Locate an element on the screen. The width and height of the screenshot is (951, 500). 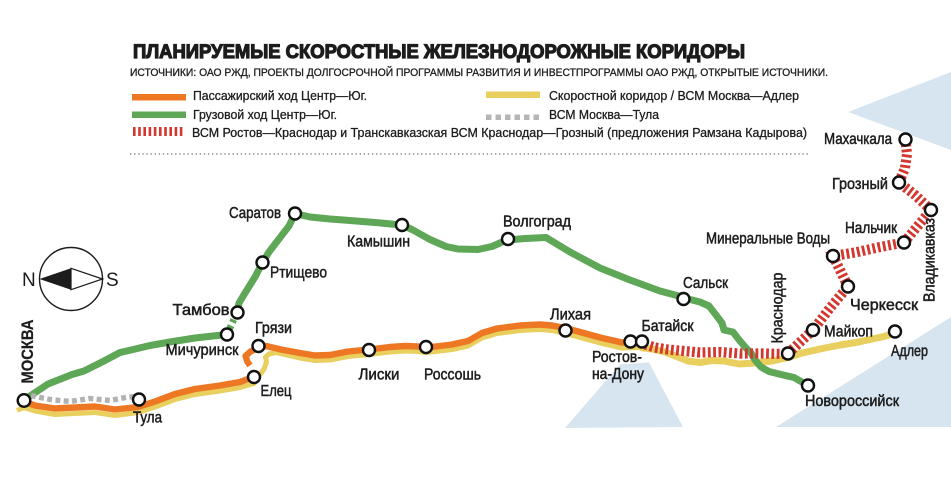
svg-text: Елец is located at coordinates (276, 391).